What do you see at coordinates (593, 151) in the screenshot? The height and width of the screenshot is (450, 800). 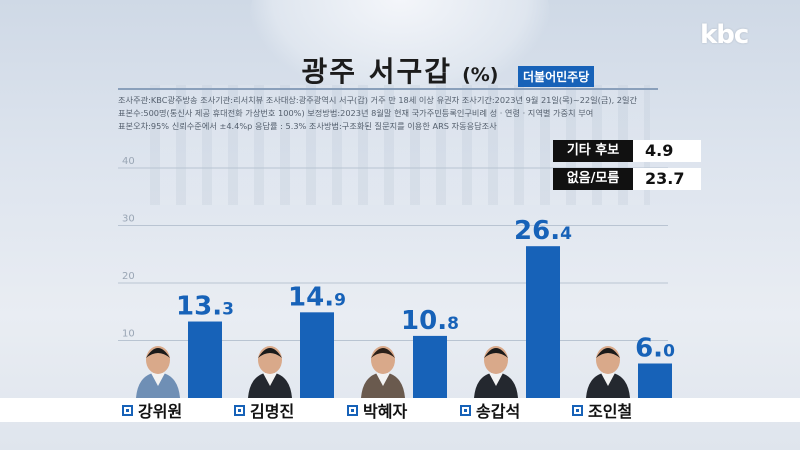 I see `side-stat-label: 기타 후보` at bounding box center [593, 151].